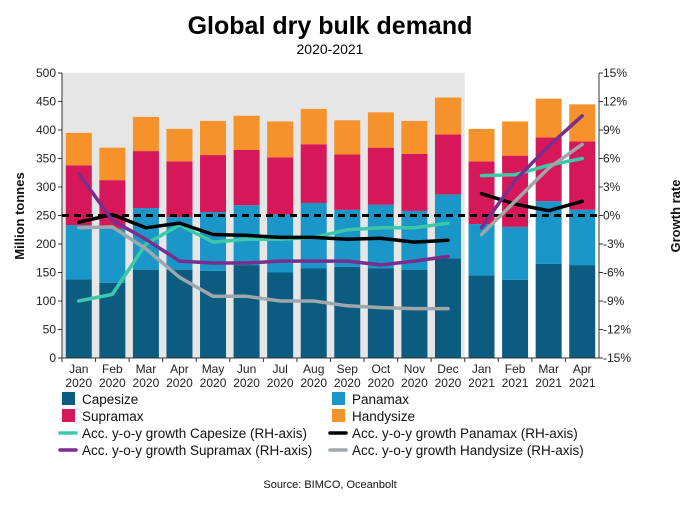  I want to click on x-tick-label-month: Jul, so click(279, 369).